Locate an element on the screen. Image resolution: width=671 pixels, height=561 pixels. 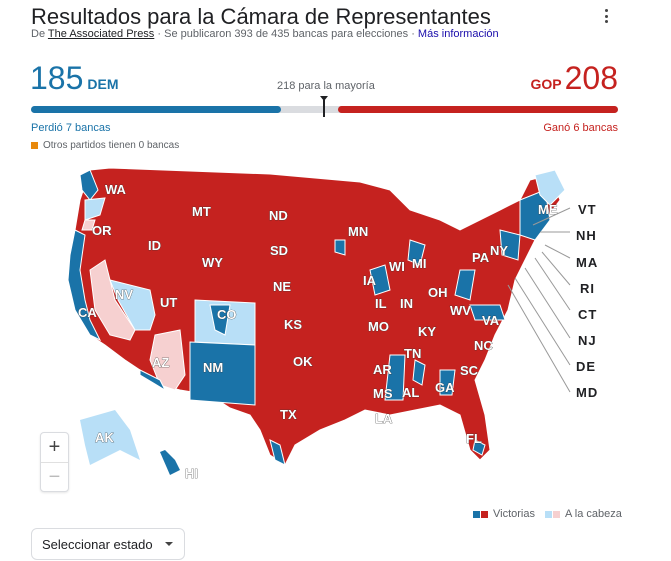
svg-text: ME is located at coordinates (548, 209).